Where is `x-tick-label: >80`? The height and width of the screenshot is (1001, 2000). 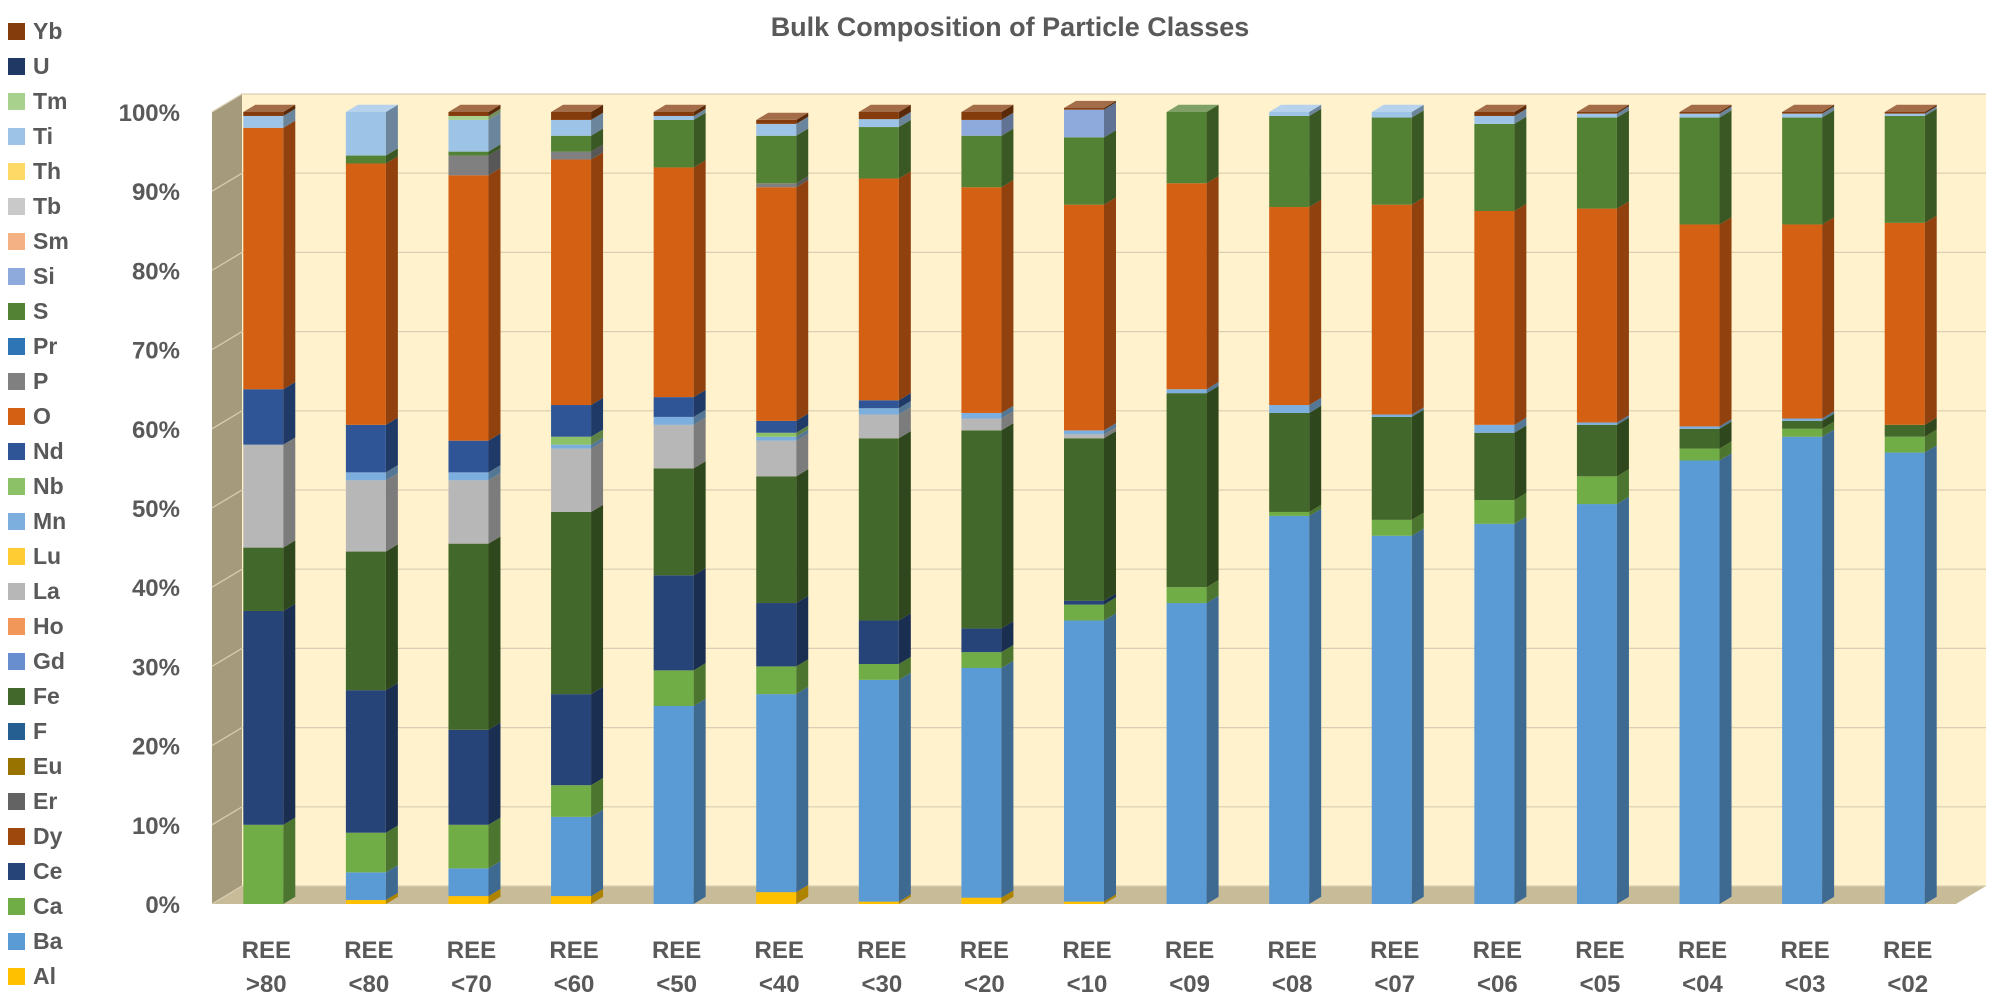
x-tick-label: >80 is located at coordinates (266, 984).